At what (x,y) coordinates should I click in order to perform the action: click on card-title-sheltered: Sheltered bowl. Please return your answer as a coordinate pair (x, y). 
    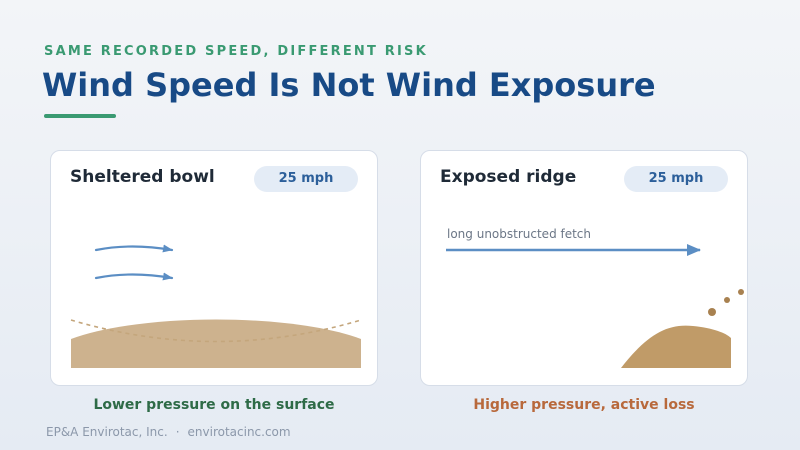
    Looking at the image, I should click on (142, 177).